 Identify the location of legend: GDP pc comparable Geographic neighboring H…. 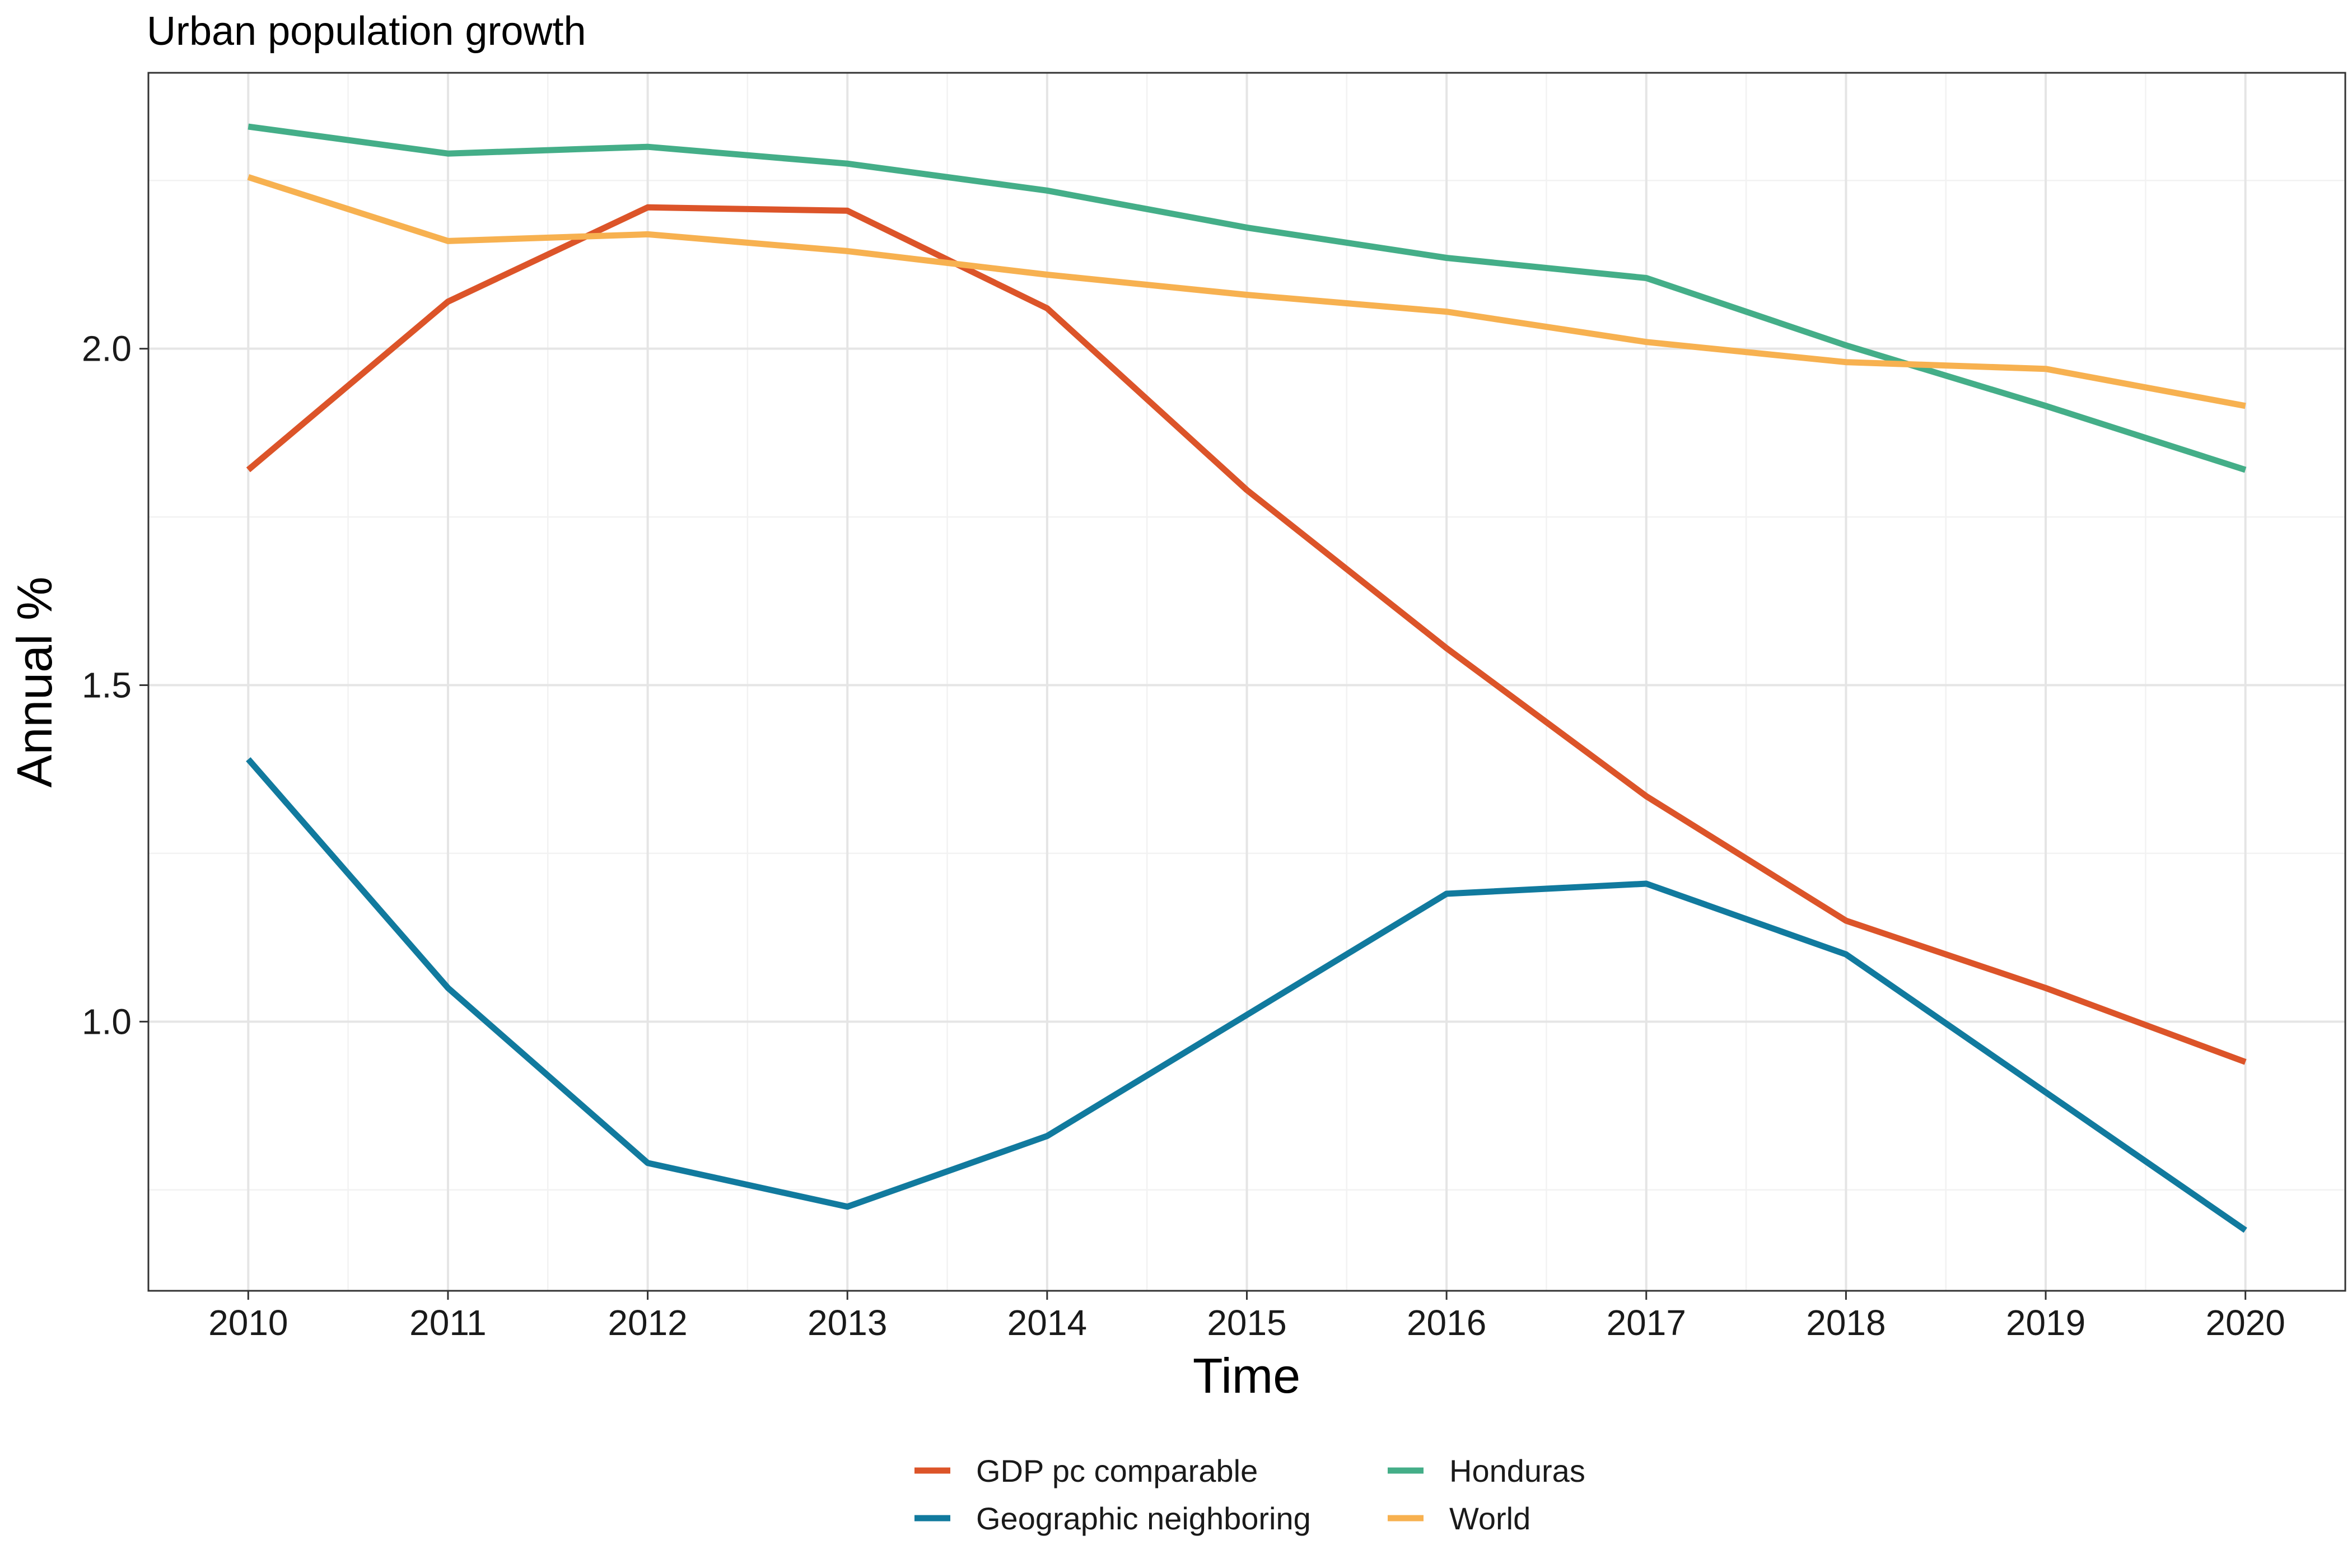
(1250, 1495).